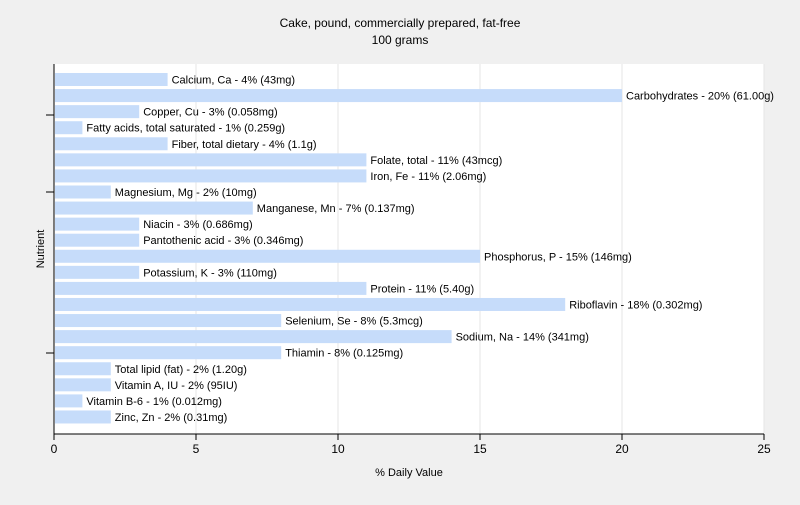  What do you see at coordinates (154, 402) in the screenshot?
I see `bar-label: Vitamin B-6 - 1% (0.012mg)` at bounding box center [154, 402].